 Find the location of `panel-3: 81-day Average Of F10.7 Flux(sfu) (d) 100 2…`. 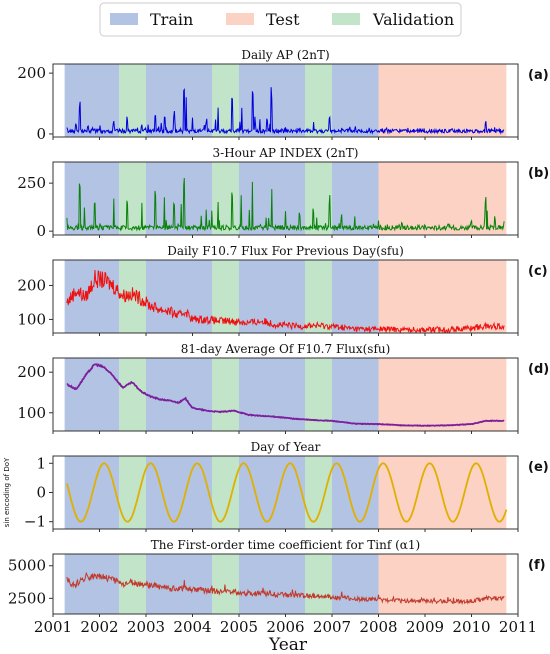

panel-3: 81-day Average Of F10.7 Flux(sfu) (d) 100 2… is located at coordinates (283, 388).